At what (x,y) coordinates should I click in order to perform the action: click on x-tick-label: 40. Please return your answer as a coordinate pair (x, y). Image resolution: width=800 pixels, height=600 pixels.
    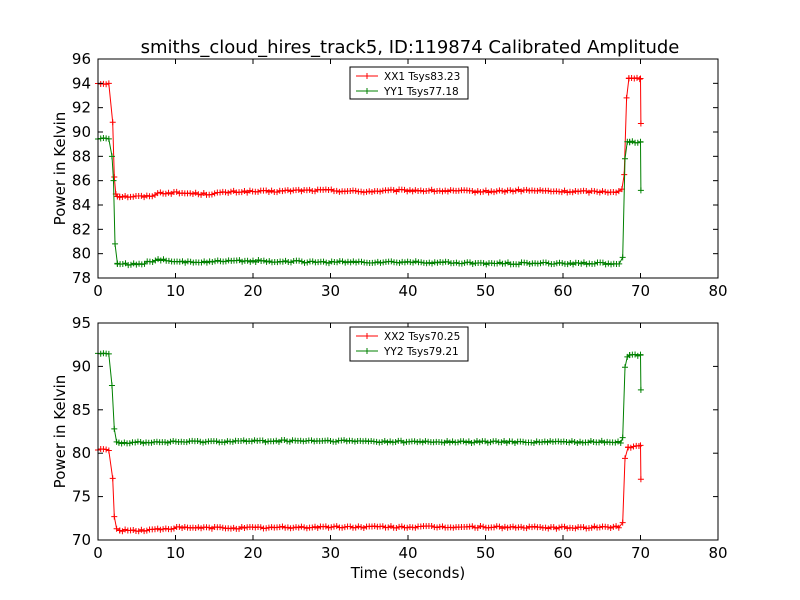
    Looking at the image, I should click on (407, 553).